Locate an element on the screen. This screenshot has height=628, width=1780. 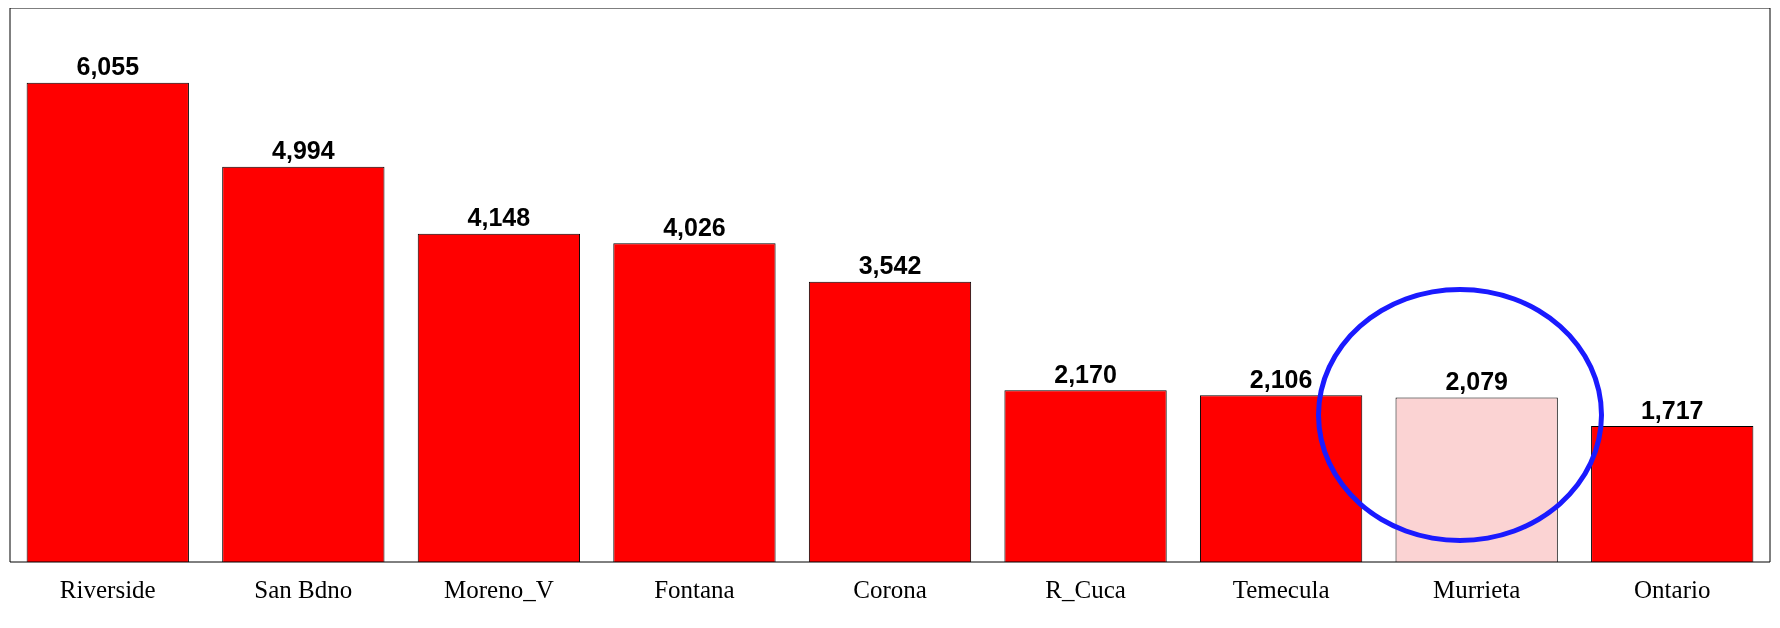
data-label: 2,106 is located at coordinates (1281, 378).